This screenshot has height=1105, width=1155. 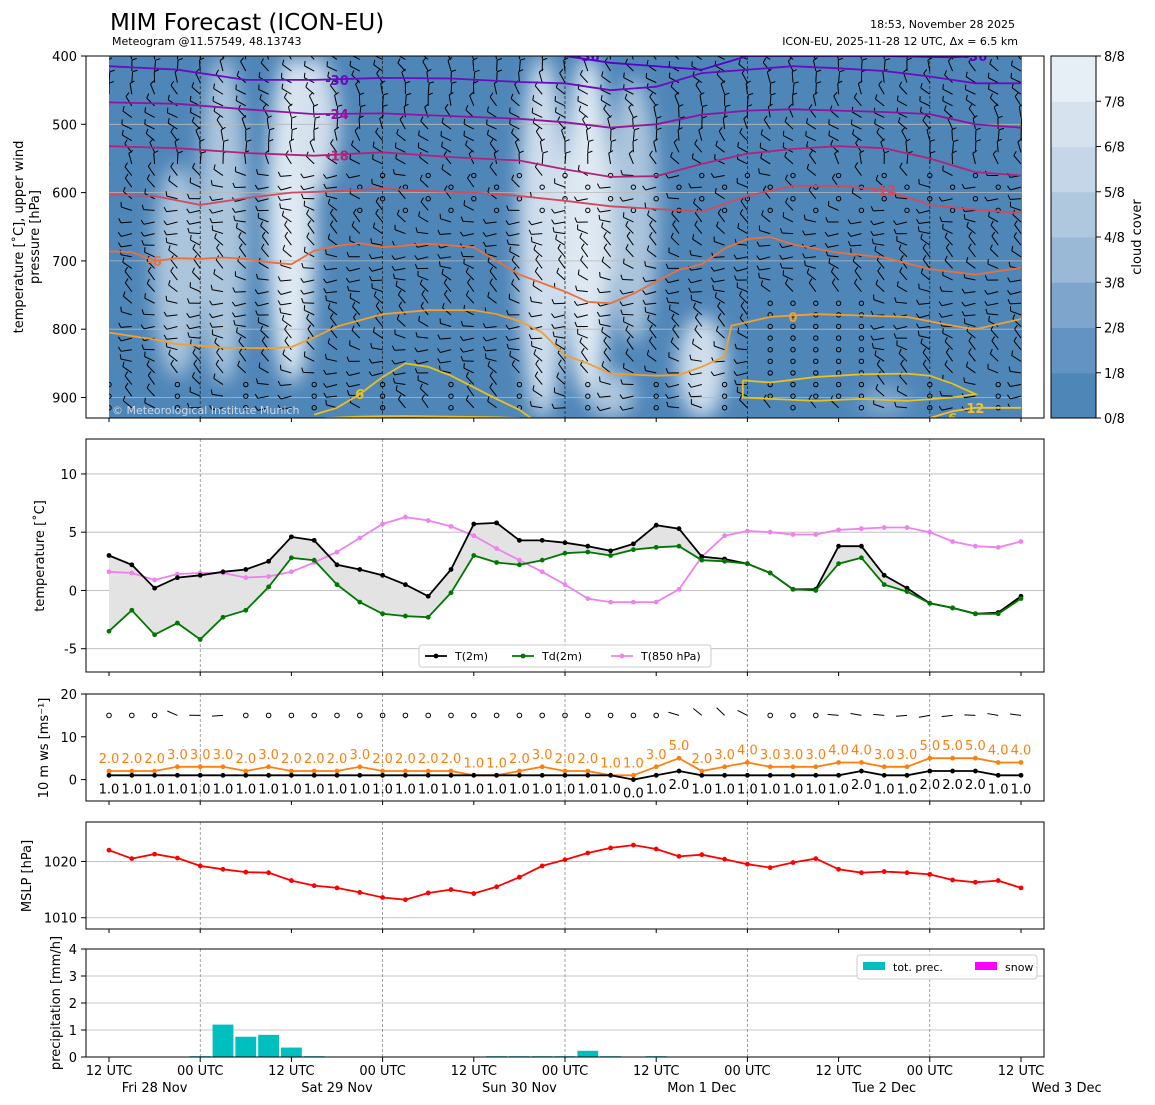 What do you see at coordinates (942, 24) in the screenshot?
I see `issued-time: 18:53, November 28 2025` at bounding box center [942, 24].